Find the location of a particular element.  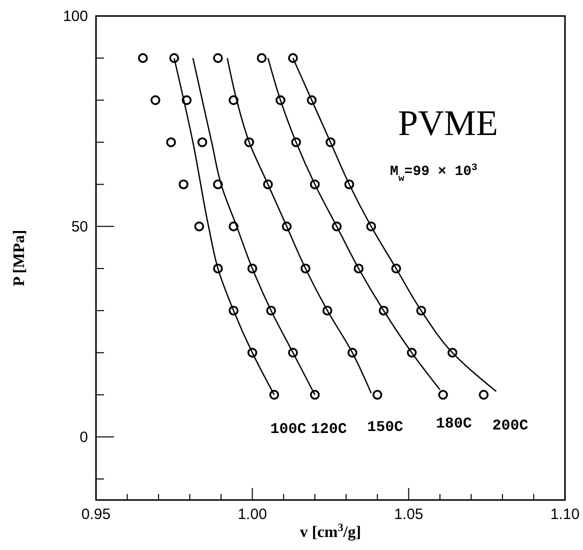

annotation: PVME is located at coordinates (448, 123).